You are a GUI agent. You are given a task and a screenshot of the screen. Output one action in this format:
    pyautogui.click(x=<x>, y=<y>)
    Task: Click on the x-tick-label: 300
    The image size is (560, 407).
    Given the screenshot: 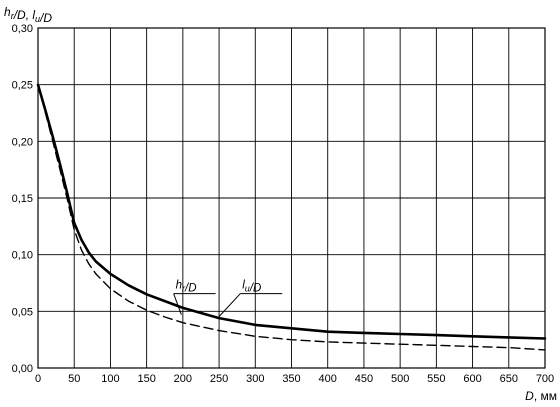 What is the action you would take?
    pyautogui.click(x=255, y=379)
    